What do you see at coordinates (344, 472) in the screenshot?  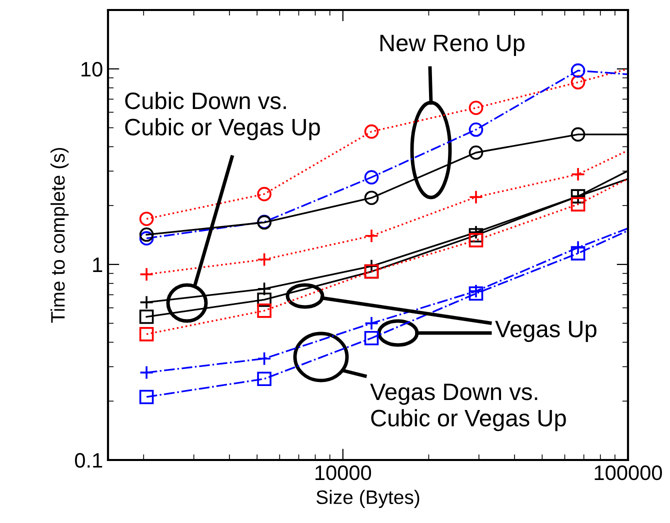 I see `x-tick-label: 10000` at bounding box center [344, 472].